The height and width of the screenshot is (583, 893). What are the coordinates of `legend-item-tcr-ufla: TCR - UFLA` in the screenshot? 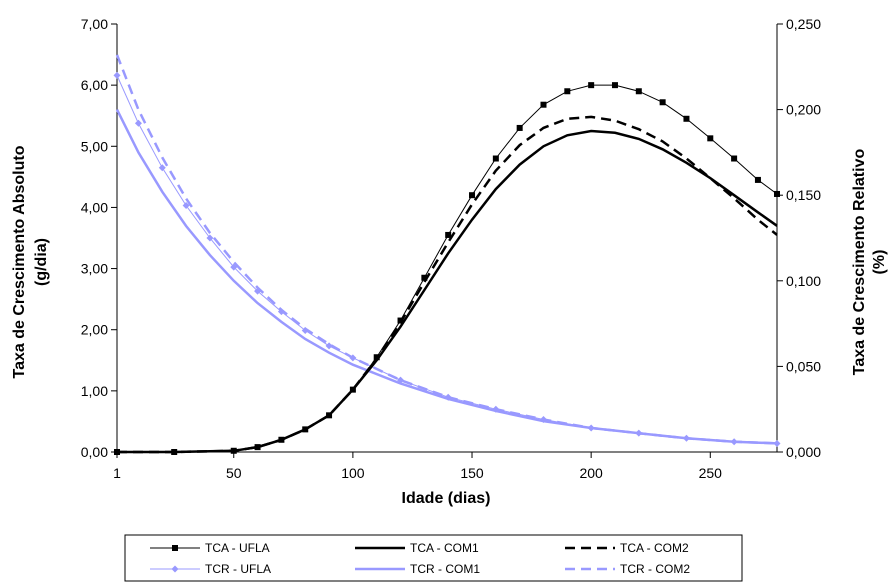 It's located at (210, 569).